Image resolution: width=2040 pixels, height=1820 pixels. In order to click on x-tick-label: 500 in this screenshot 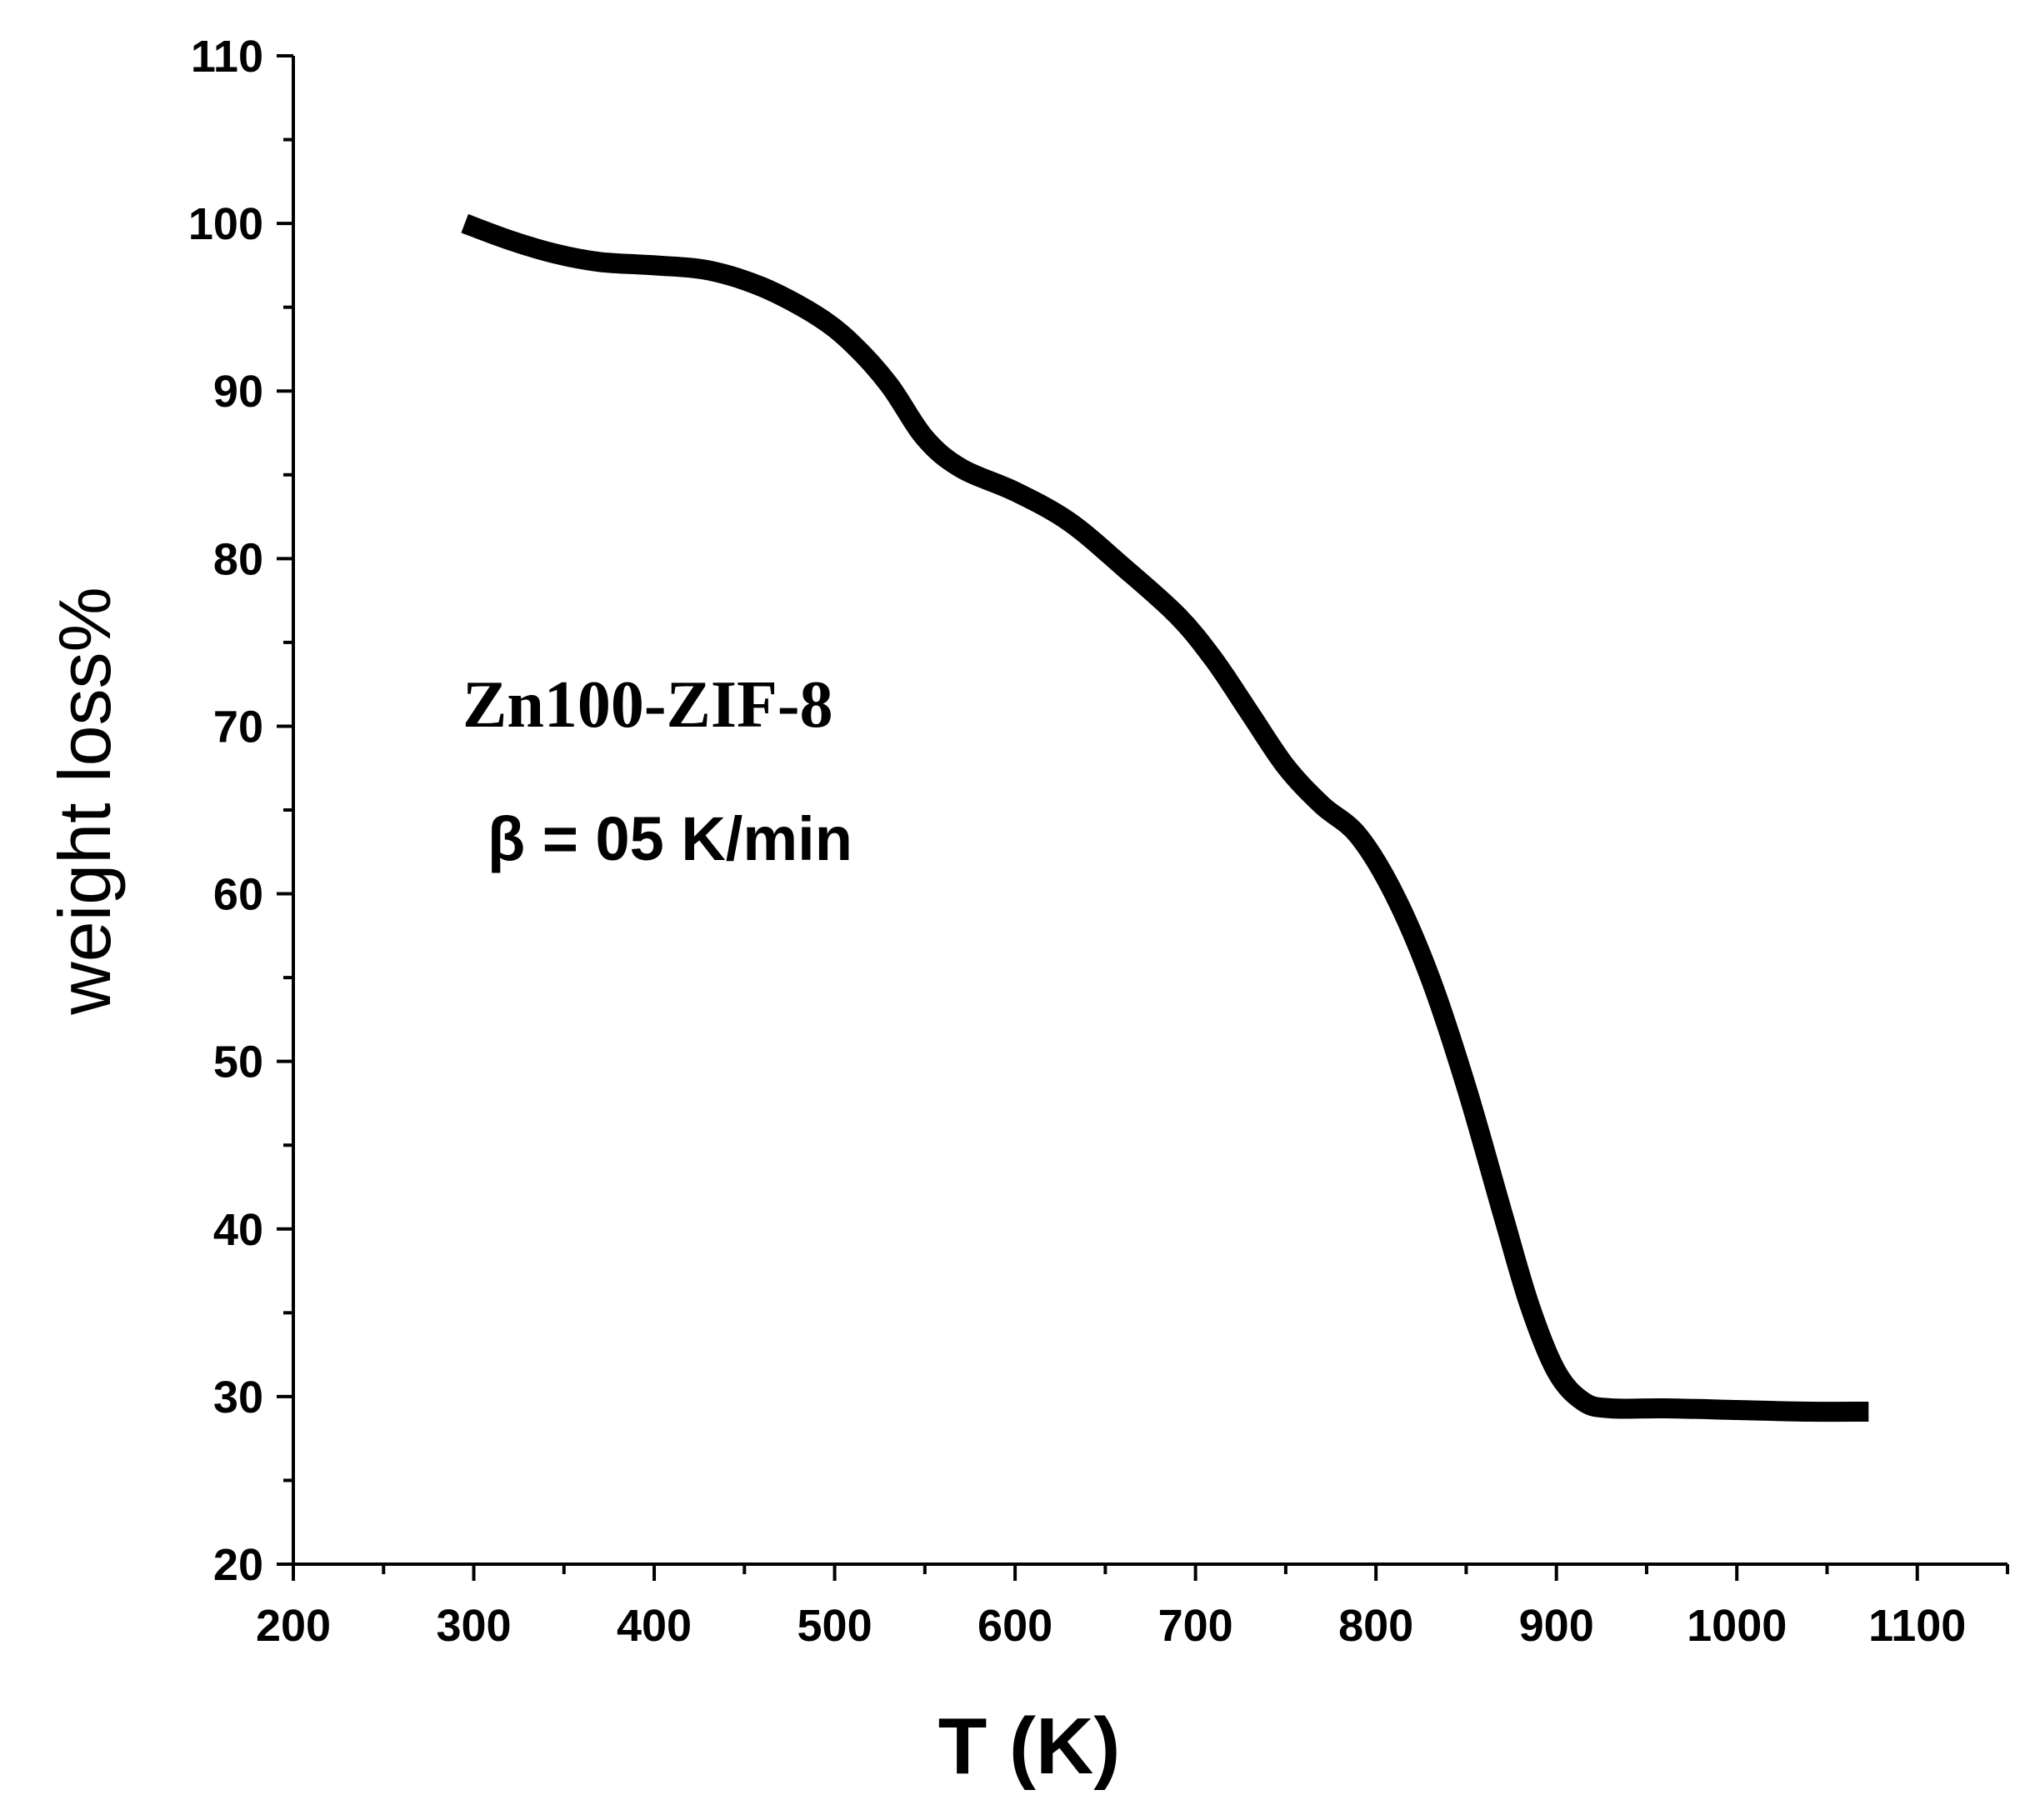, I will do `click(835, 1626)`.